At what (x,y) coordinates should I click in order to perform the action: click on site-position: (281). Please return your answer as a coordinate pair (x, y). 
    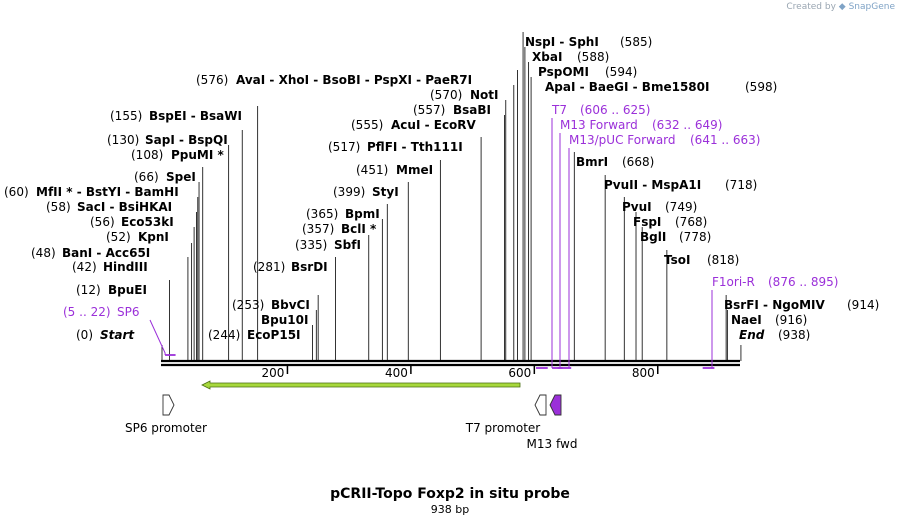
    Looking at the image, I should click on (269, 267).